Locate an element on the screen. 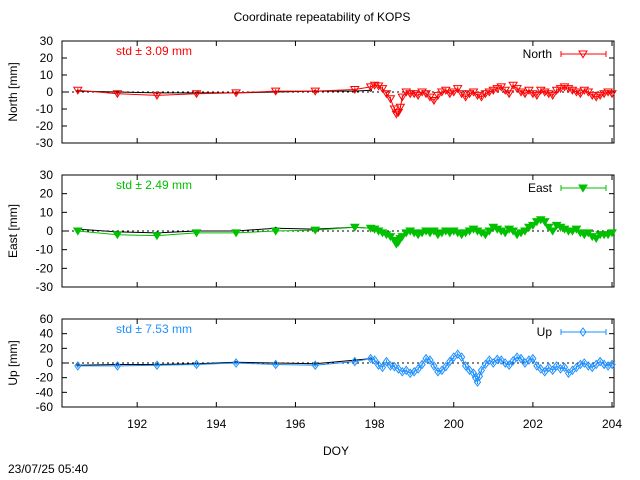 The width and height of the screenshot is (640, 480). std-label: std ± 3.09 mm is located at coordinates (154, 51).